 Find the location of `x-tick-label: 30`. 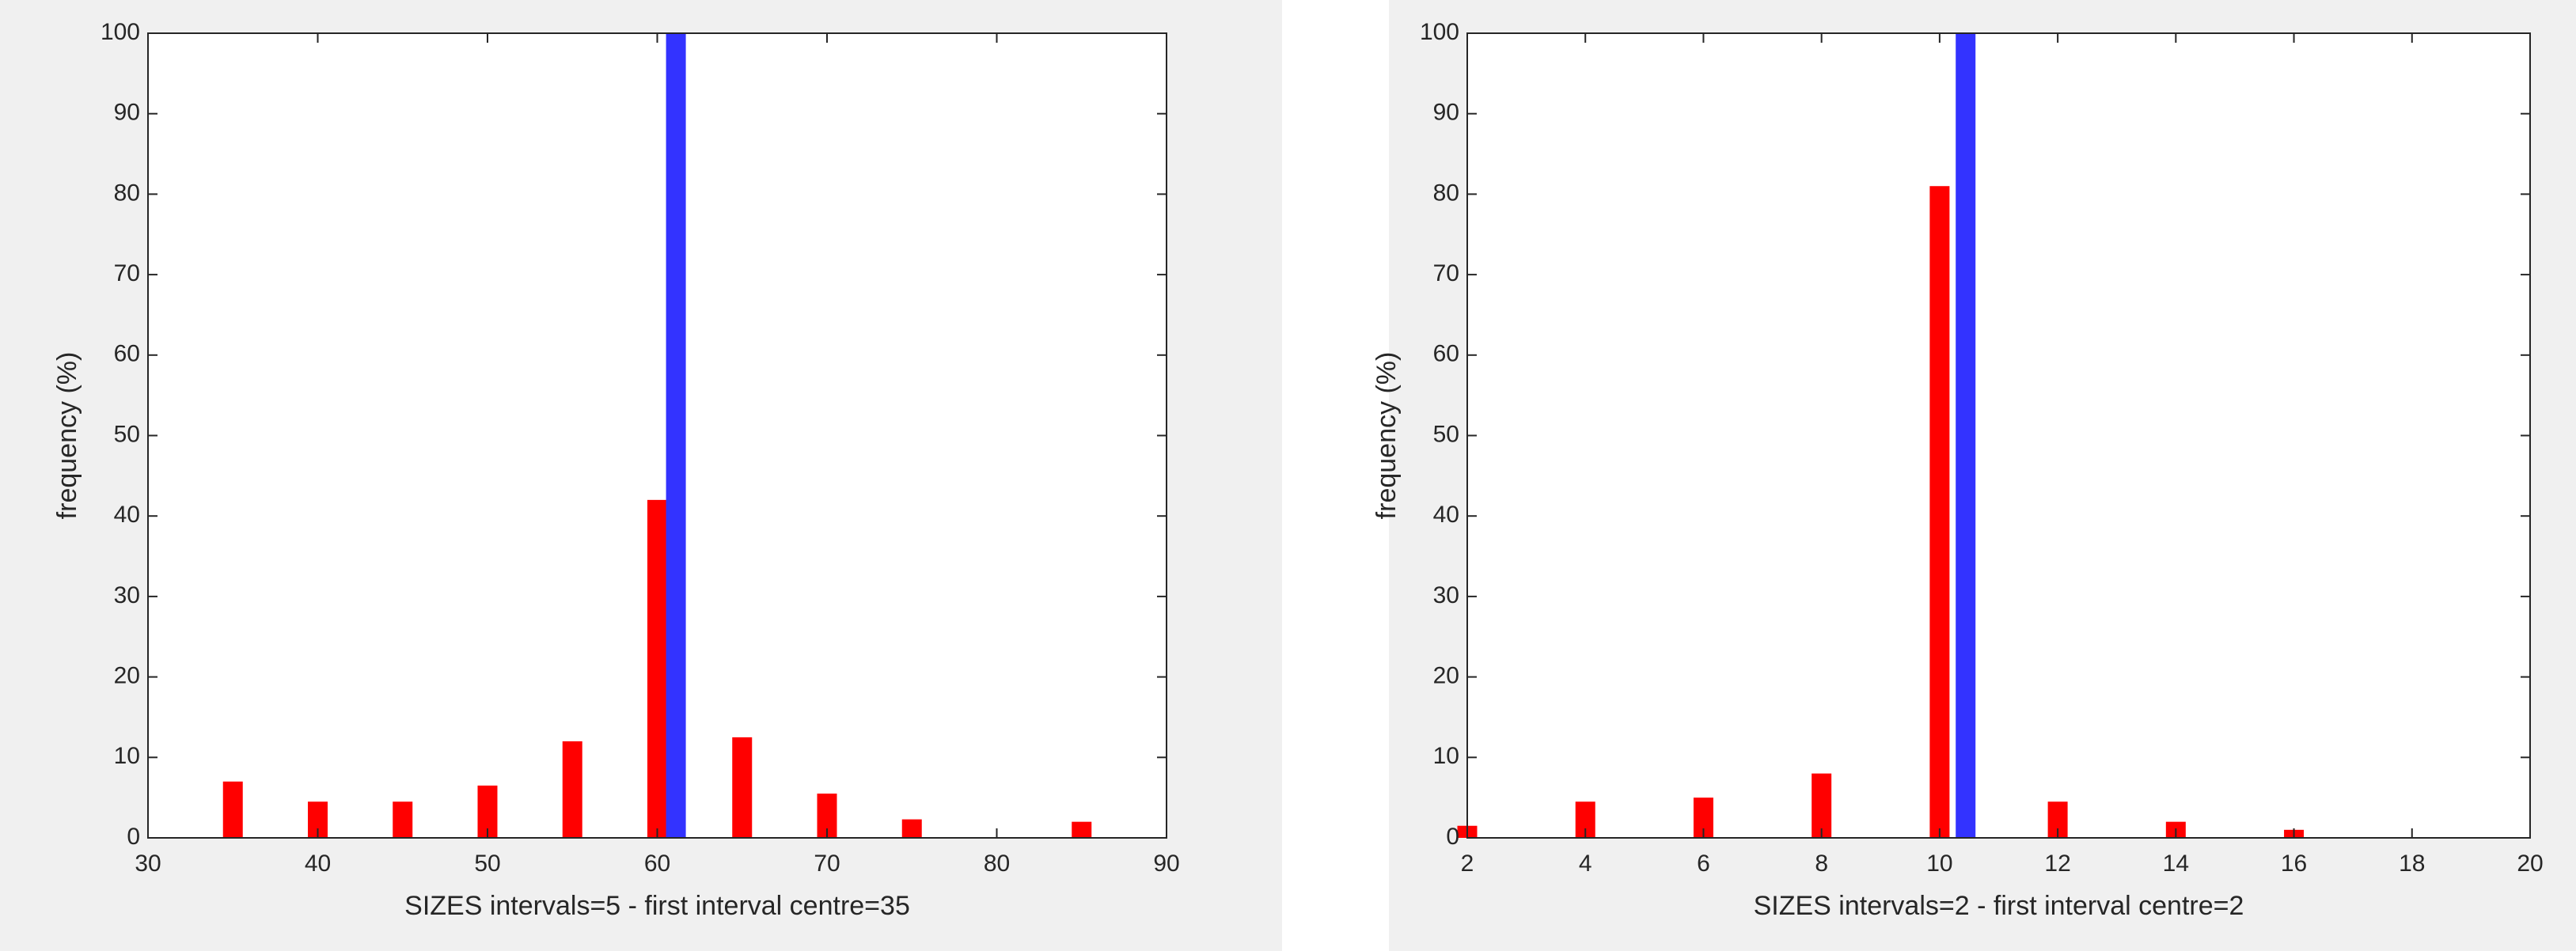

x-tick-label: 30 is located at coordinates (148, 864).